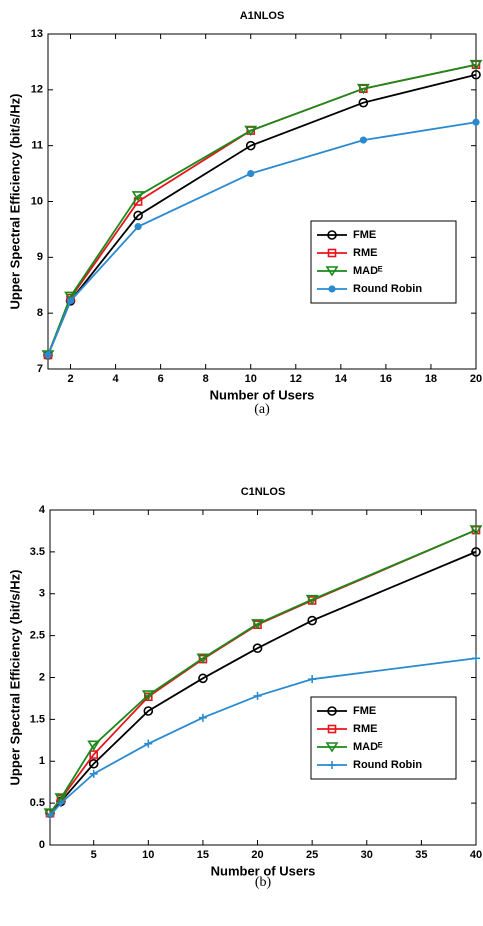 The height and width of the screenshot is (926, 483). I want to click on x-tick-label: 25, so click(312, 855).